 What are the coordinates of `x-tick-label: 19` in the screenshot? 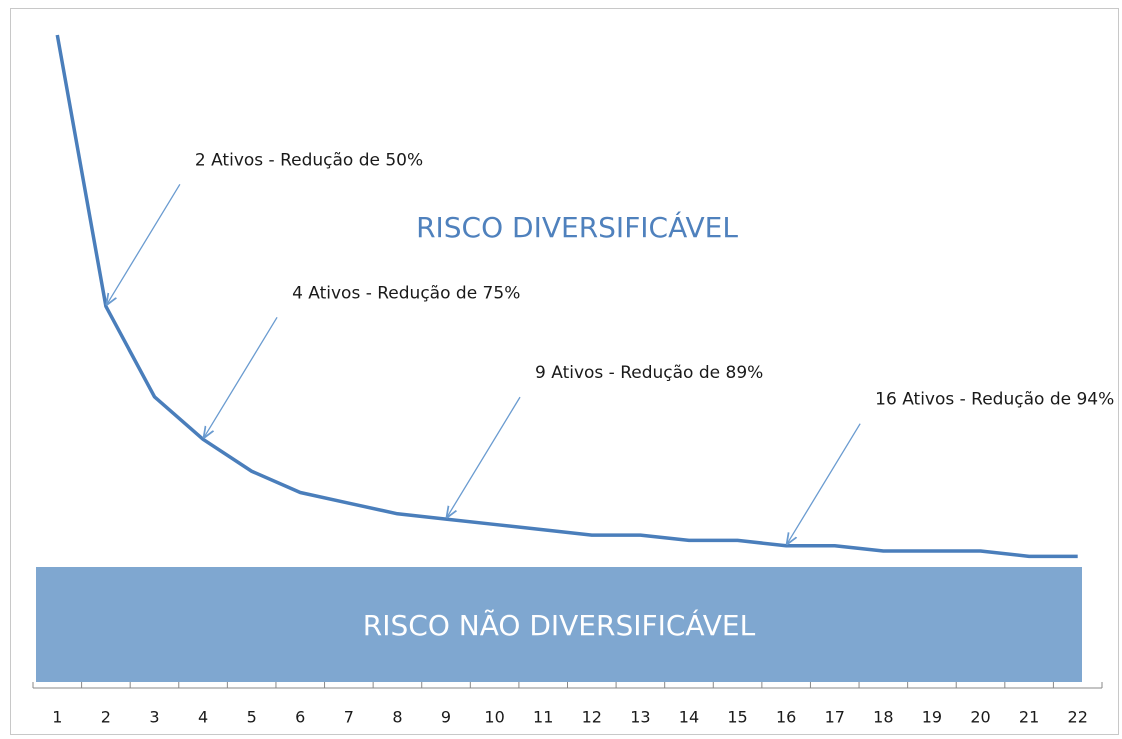 It's located at (932, 717).